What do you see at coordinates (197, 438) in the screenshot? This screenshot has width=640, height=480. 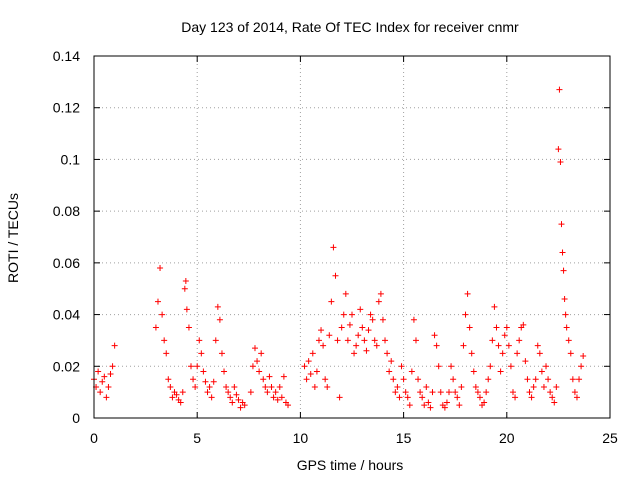 I see `x-tick-label: 5` at bounding box center [197, 438].